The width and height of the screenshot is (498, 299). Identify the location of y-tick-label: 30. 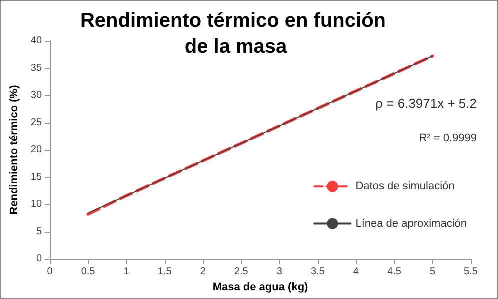
(36, 96).